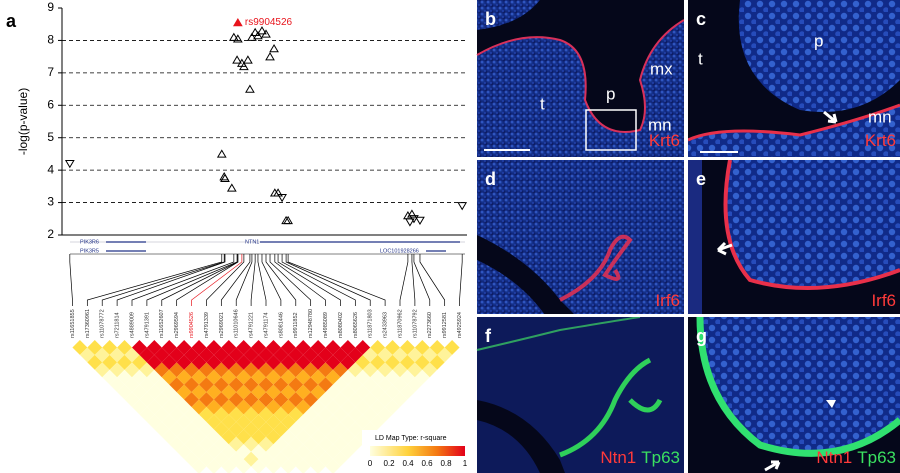 The height and width of the screenshot is (473, 900). I want to click on snp-label: rs11078792, so click(415, 323).